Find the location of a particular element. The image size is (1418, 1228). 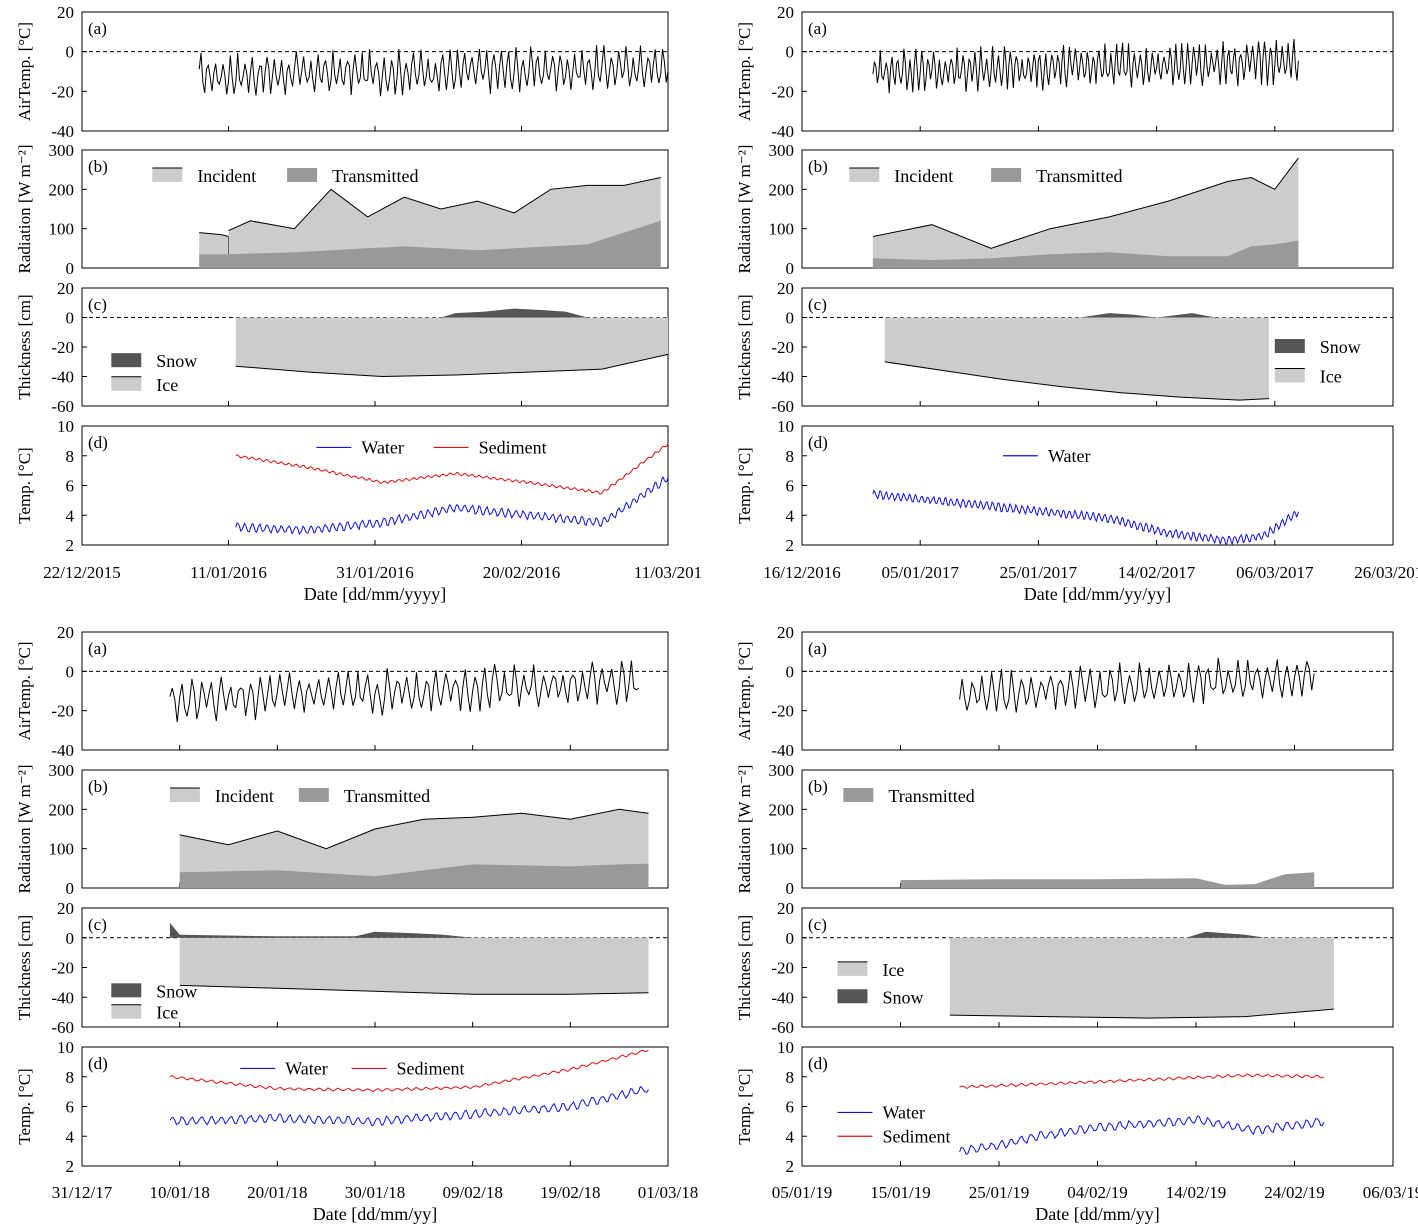

edge-ice is located at coordinates (452, 365).